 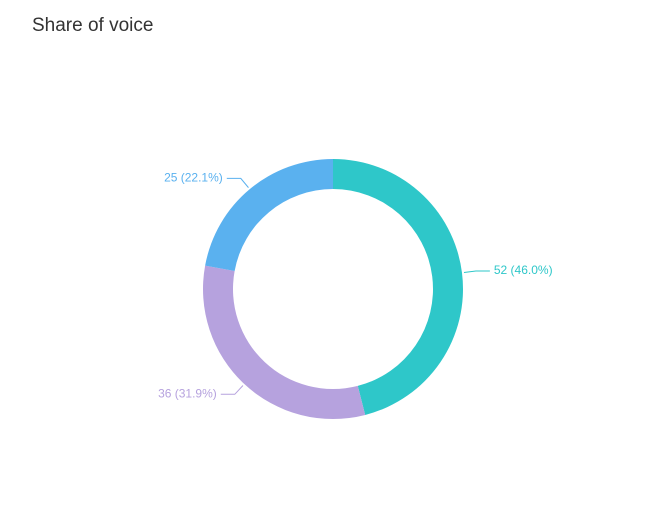 I want to click on data-label: 52 (46.0%), so click(x=523, y=270).